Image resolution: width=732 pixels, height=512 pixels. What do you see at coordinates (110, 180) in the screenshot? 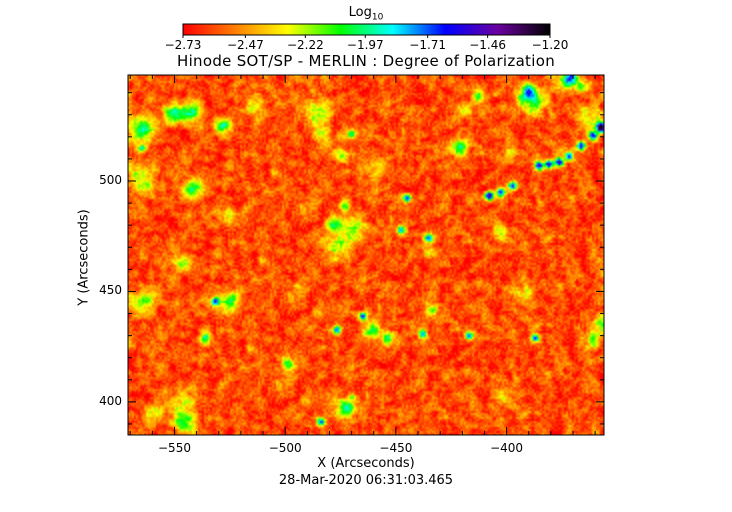
I see `y-tick-label: 500` at bounding box center [110, 180].